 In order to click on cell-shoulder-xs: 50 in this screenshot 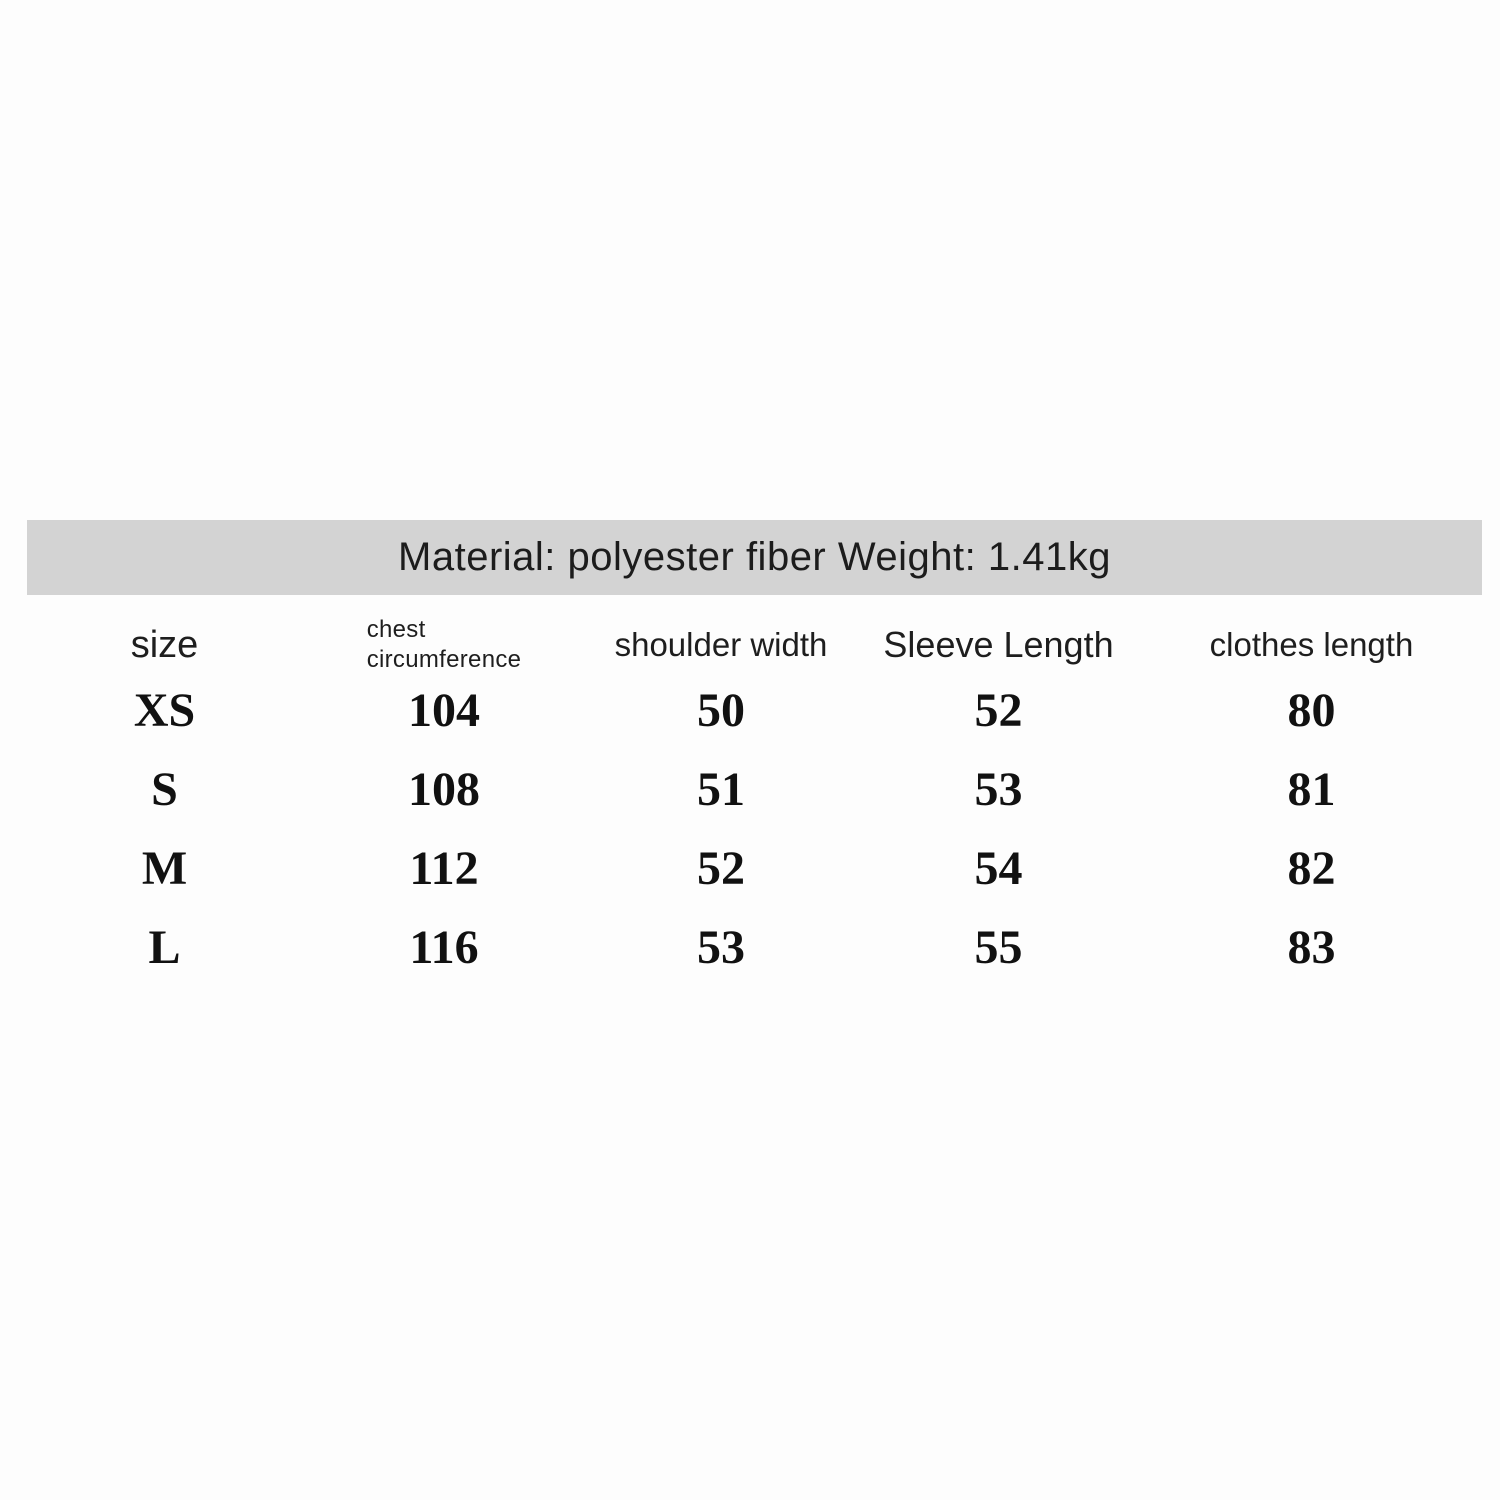, I will do `click(721, 710)`.